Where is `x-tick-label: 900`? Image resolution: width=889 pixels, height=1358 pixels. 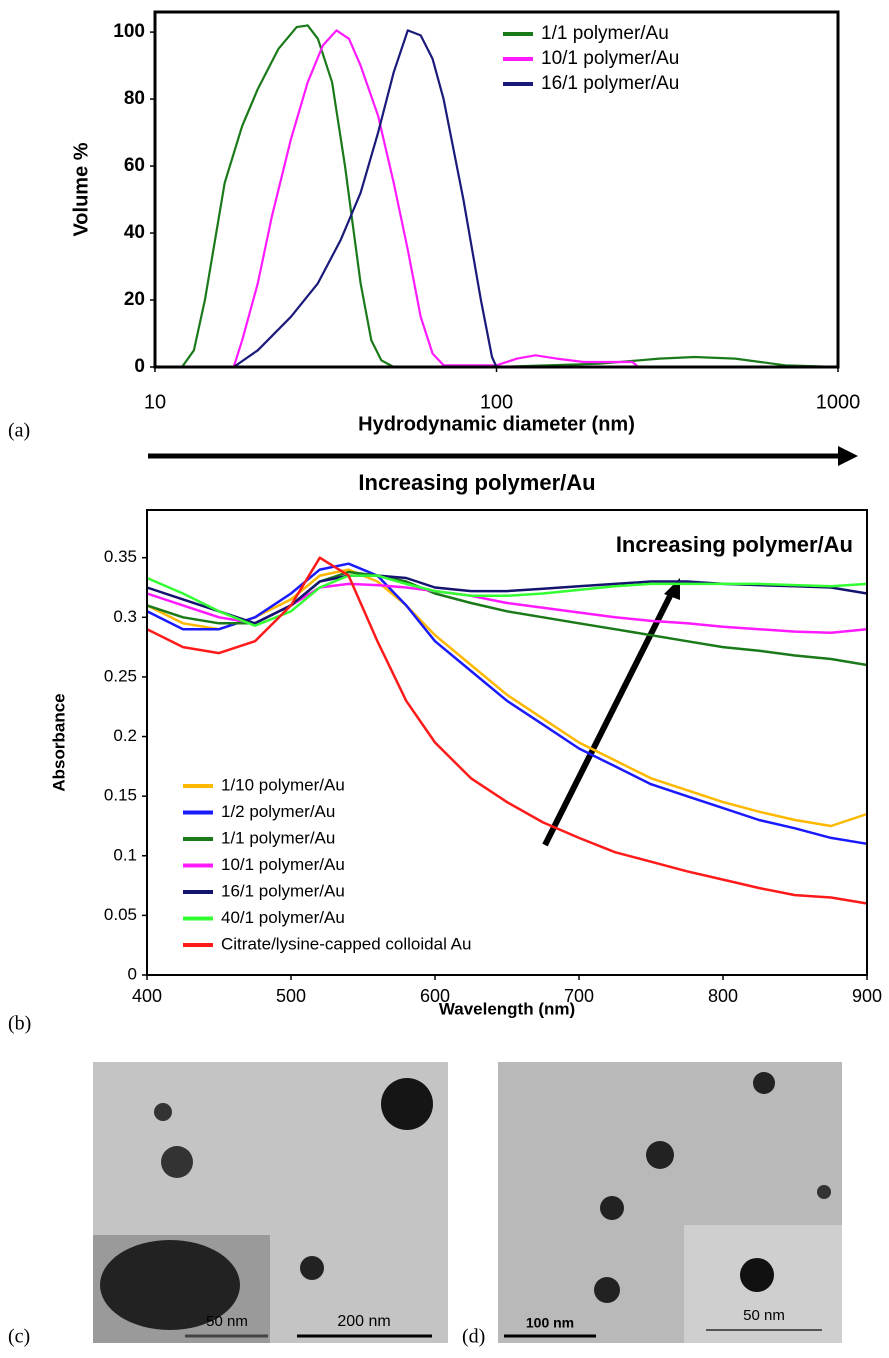
x-tick-label: 900 is located at coordinates (867, 996).